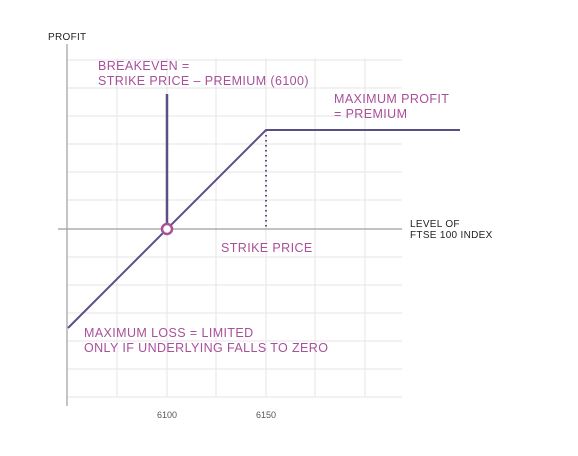 Image resolution: width=578 pixels, height=456 pixels. What do you see at coordinates (267, 248) in the screenshot?
I see `strike-price-annotation: STRIKE PRICE` at bounding box center [267, 248].